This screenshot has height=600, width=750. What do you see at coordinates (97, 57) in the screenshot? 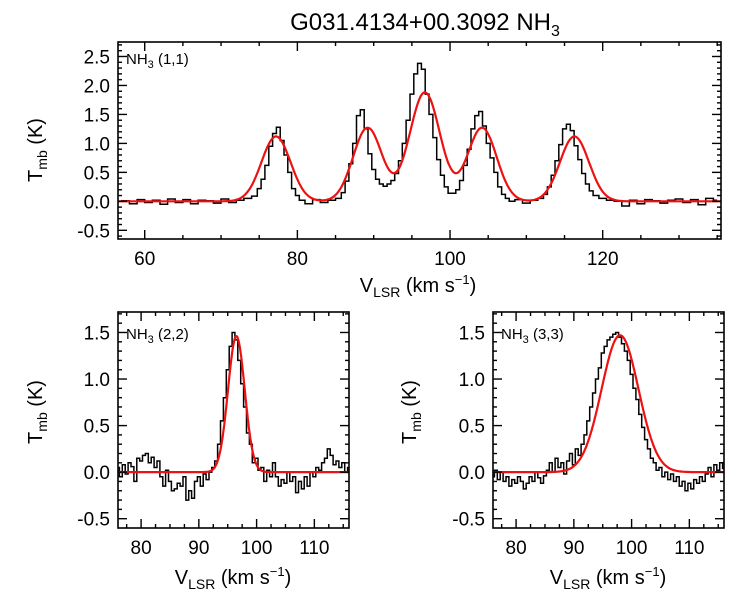
I see `y-tick-label: 2.5` at bounding box center [97, 57].